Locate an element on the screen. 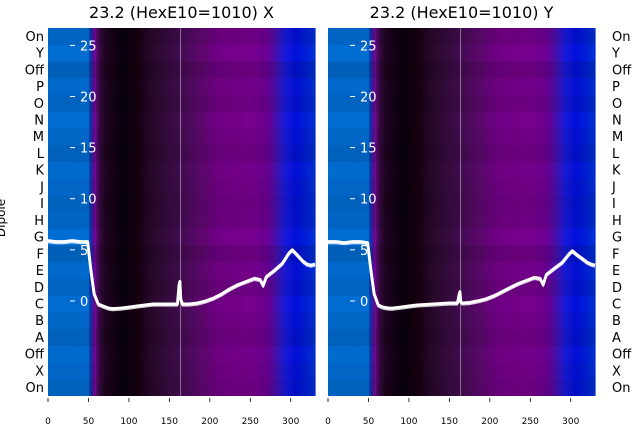  chart-title: 23.2 (HexE10=1010) X is located at coordinates (181, 12).